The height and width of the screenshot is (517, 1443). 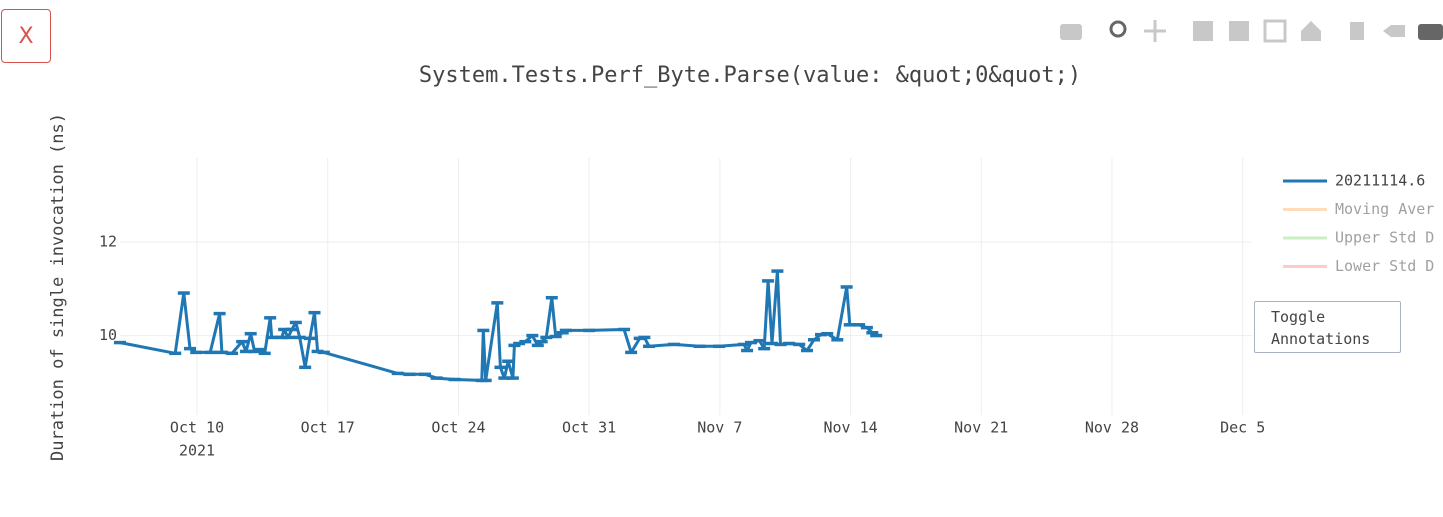 What do you see at coordinates (1118, 29) in the screenshot?
I see `zoom-icon` at bounding box center [1118, 29].